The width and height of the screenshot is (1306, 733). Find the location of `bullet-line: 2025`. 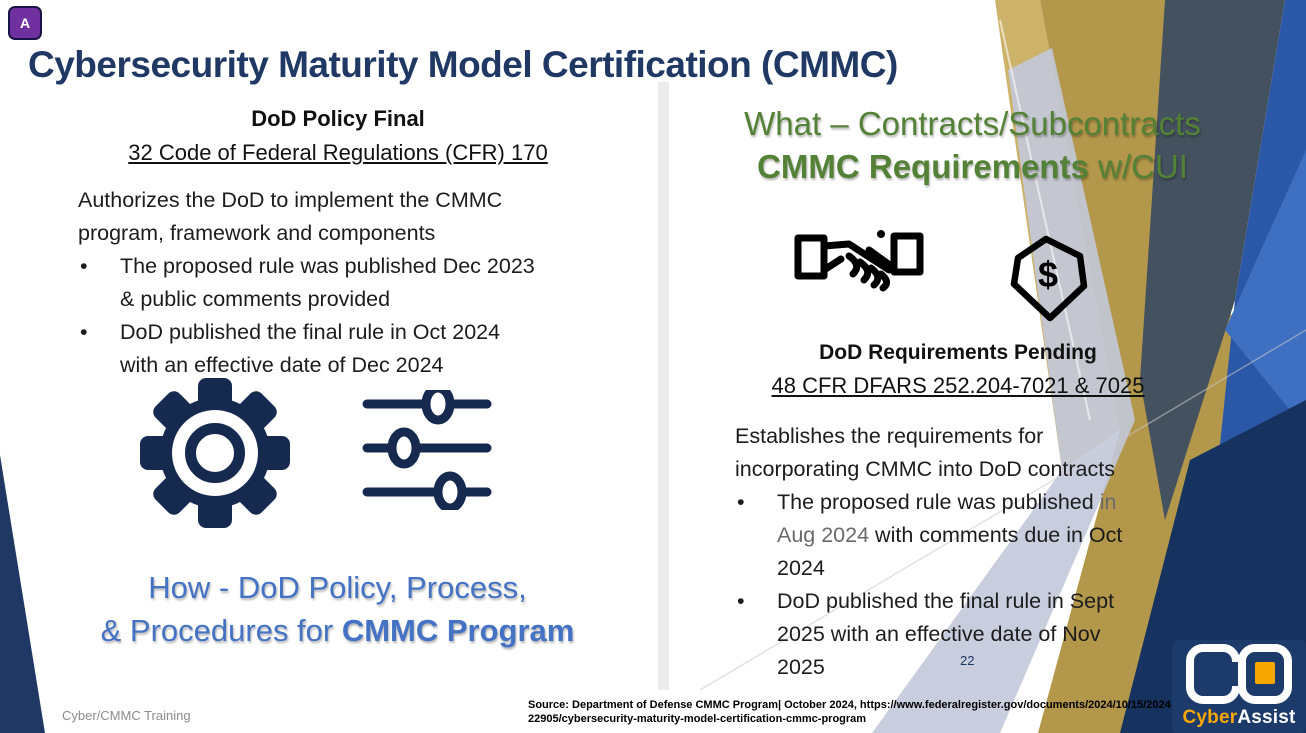

bullet-line: 2025 is located at coordinates (801, 667).